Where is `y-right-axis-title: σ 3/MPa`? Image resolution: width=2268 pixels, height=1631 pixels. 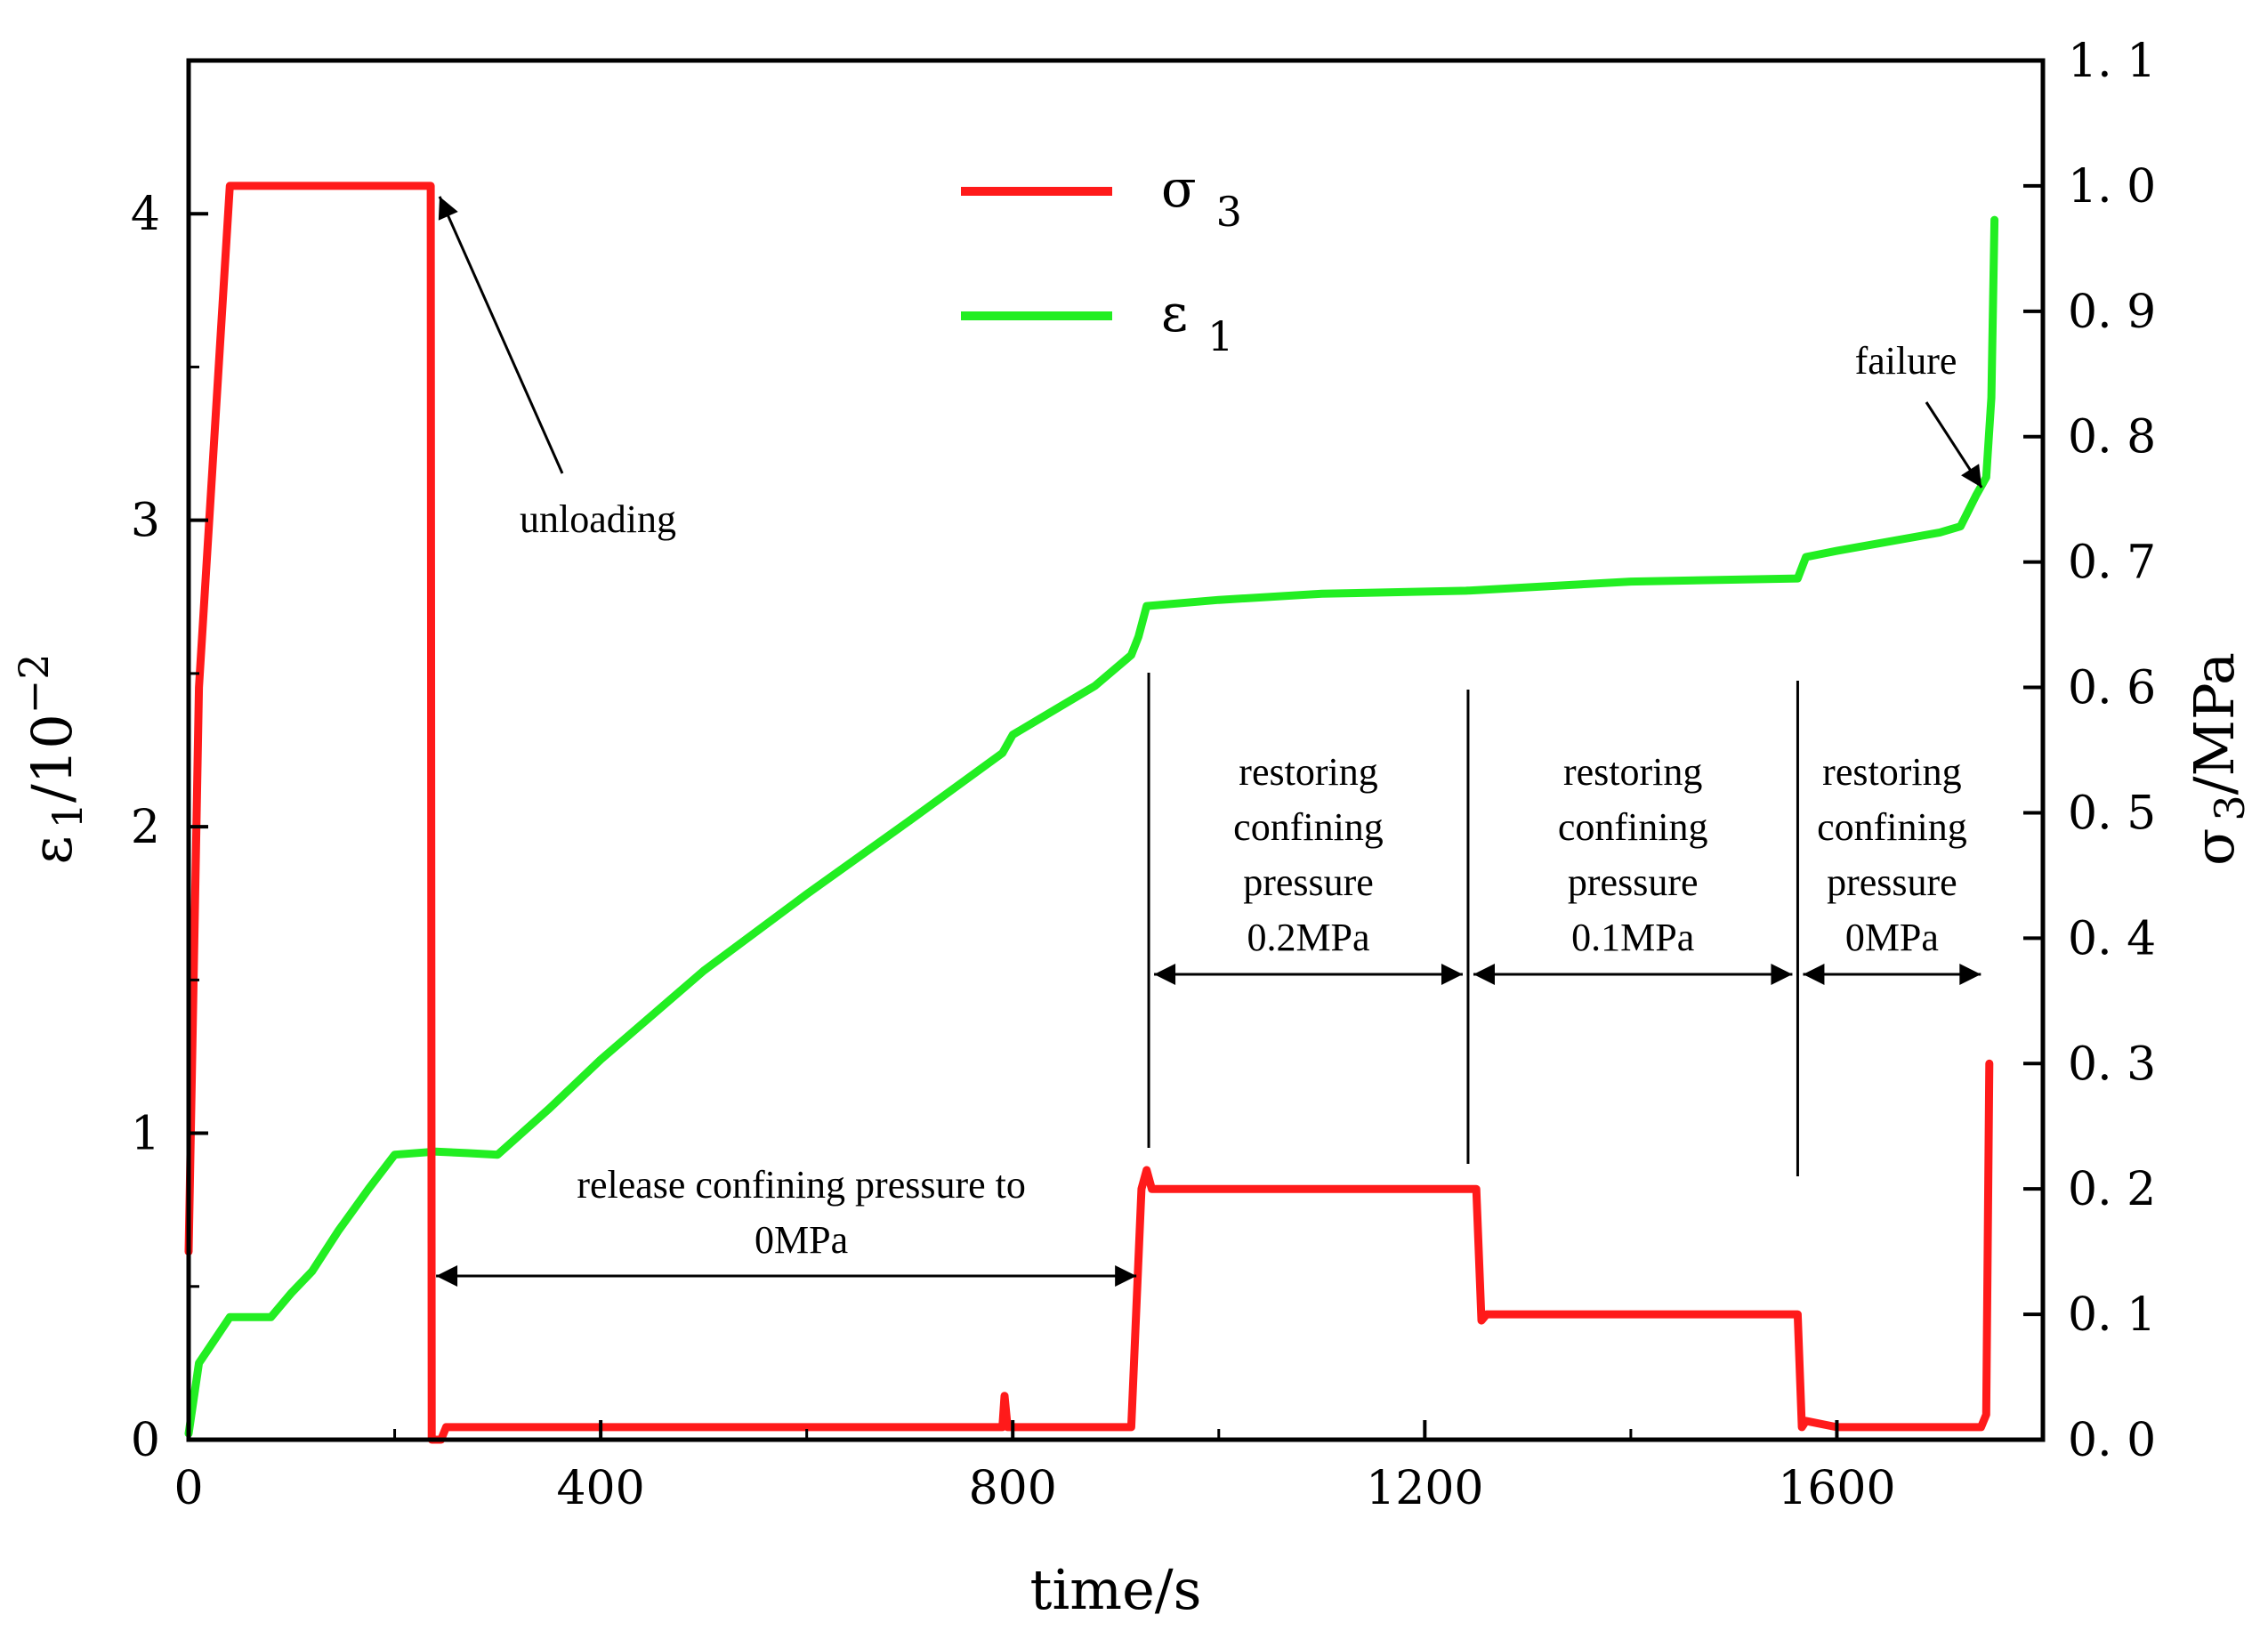
y-right-axis-title: σ 3/MPa is located at coordinates (2218, 759).